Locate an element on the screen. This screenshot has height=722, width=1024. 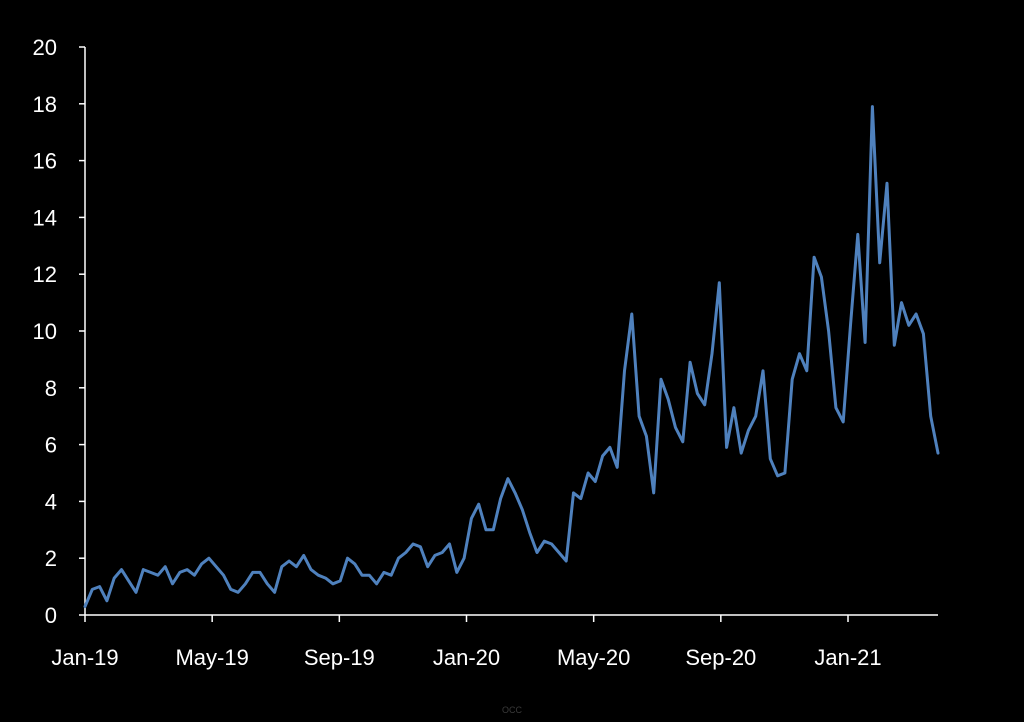
y-tick-label: 6 is located at coordinates (51, 445).